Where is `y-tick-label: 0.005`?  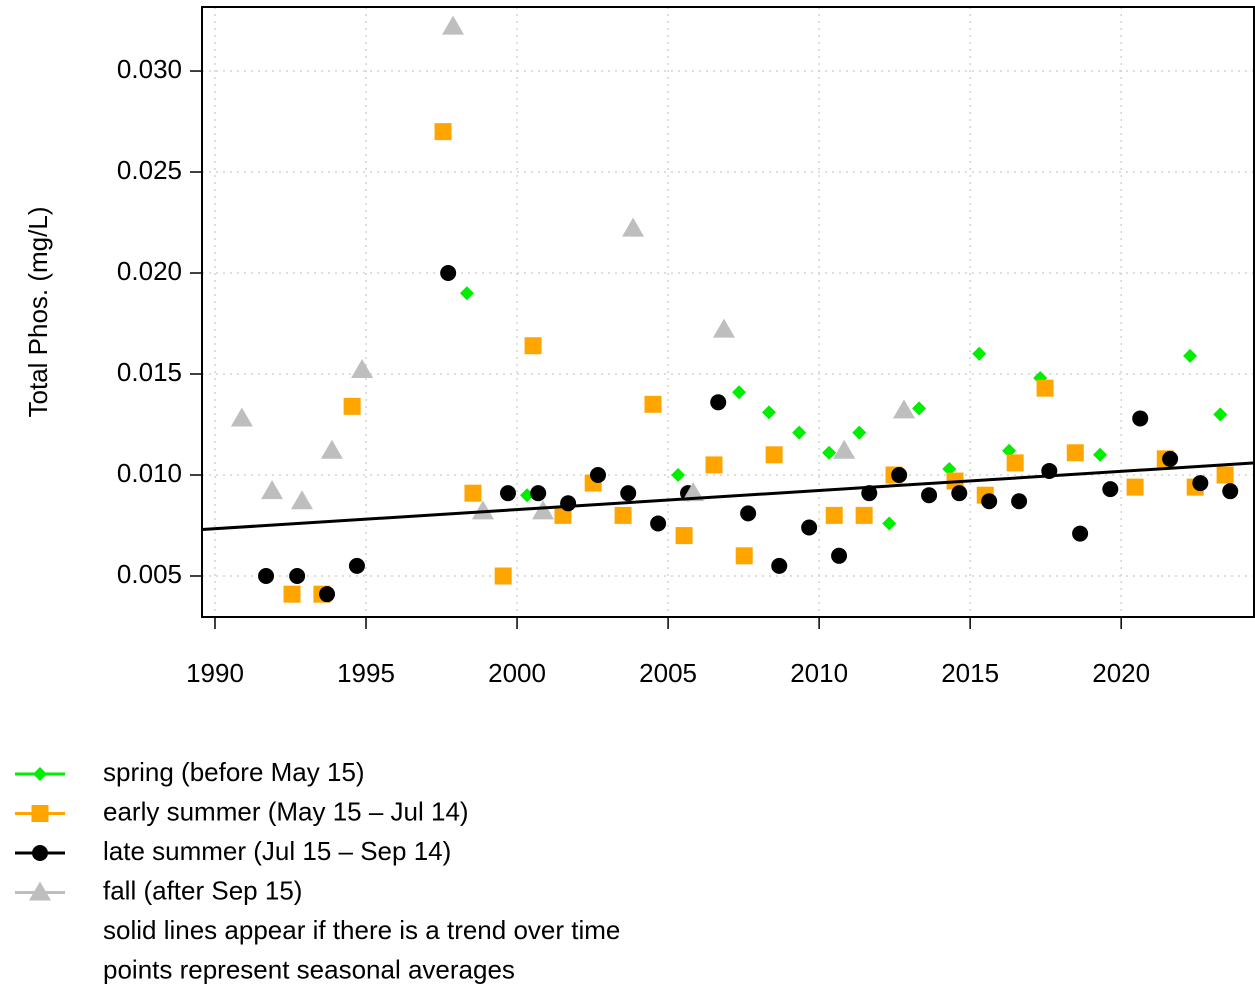 y-tick-label: 0.005 is located at coordinates (149, 574).